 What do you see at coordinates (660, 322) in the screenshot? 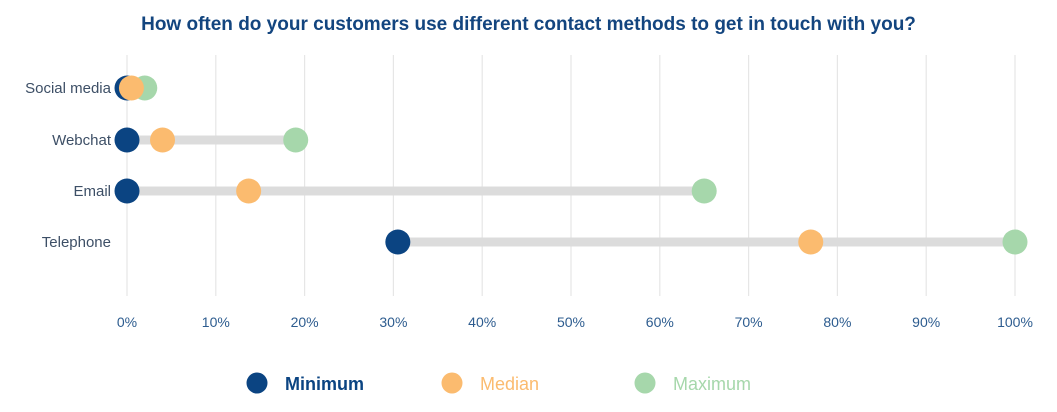
I see `x-tick-label: 60%` at bounding box center [660, 322].